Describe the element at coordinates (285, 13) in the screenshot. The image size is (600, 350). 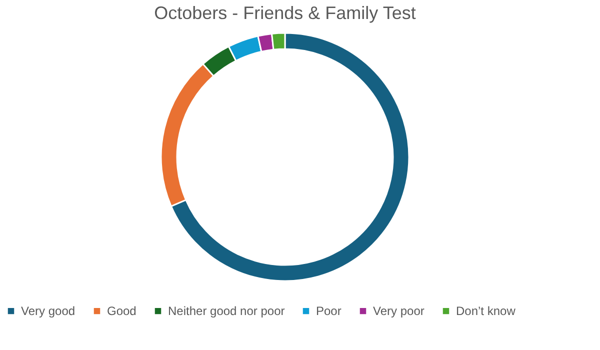
I see `chart-title: Octobers - Friends & Family Test` at that location.